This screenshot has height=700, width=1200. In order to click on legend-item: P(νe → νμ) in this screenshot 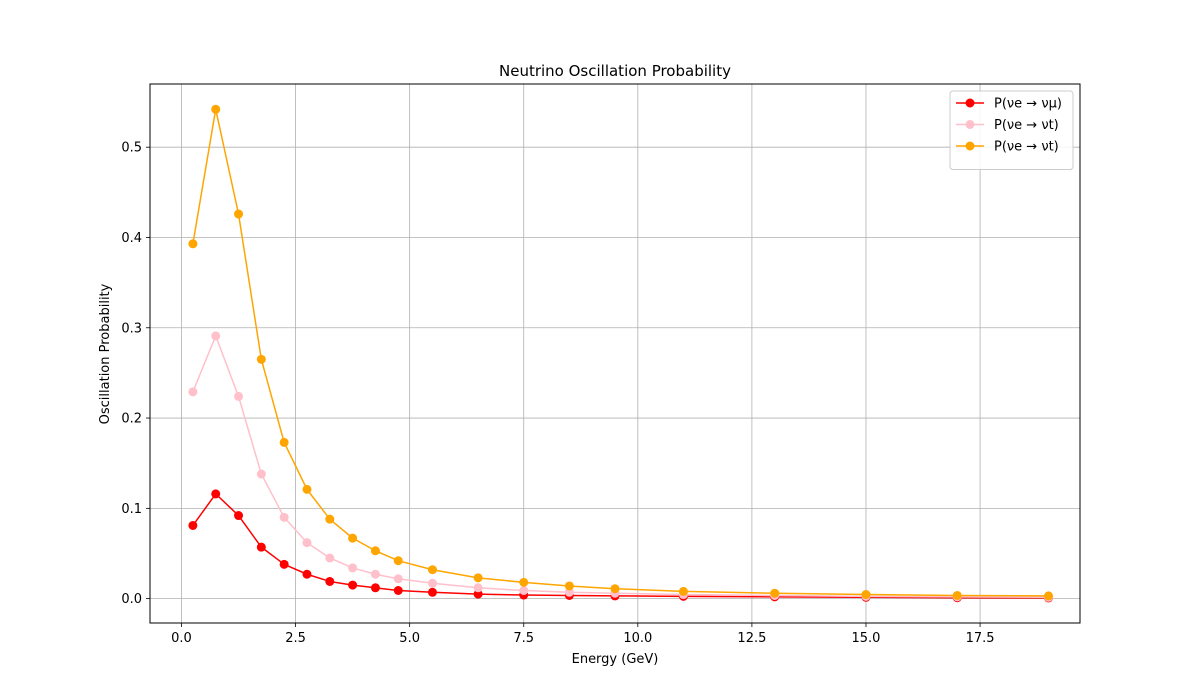, I will do `click(1009, 104)`.